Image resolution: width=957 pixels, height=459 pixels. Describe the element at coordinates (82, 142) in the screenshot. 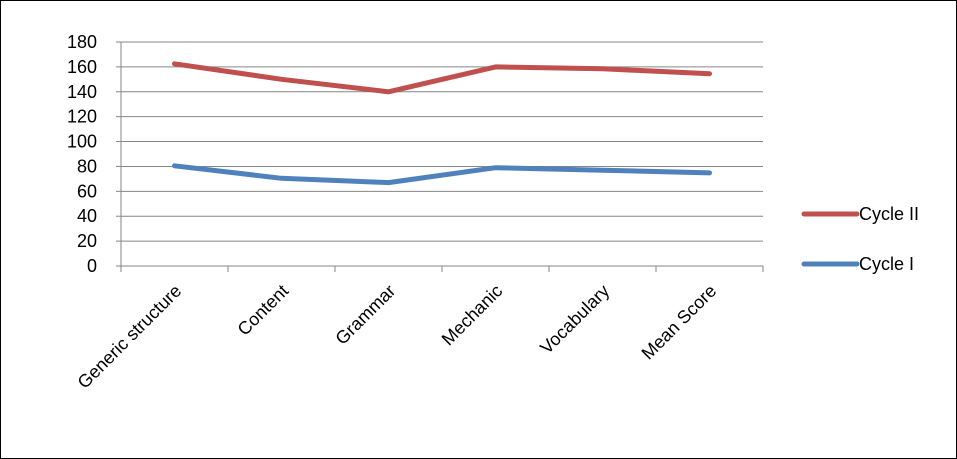

I see `y-tick-label: 100` at that location.